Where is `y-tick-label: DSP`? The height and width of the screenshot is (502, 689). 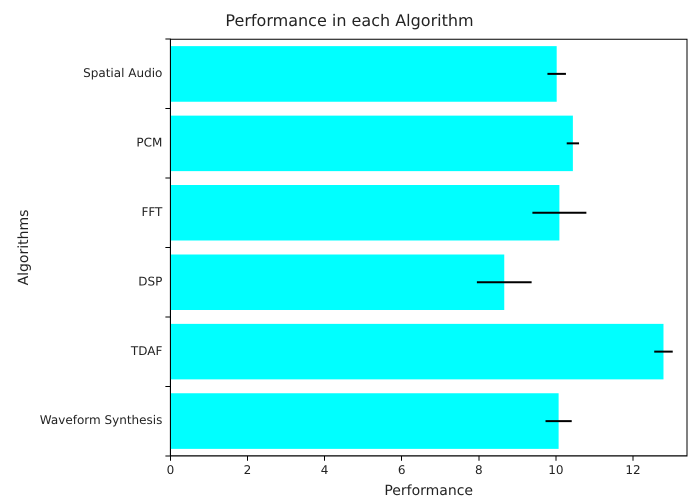
y-tick-label: DSP is located at coordinates (150, 281).